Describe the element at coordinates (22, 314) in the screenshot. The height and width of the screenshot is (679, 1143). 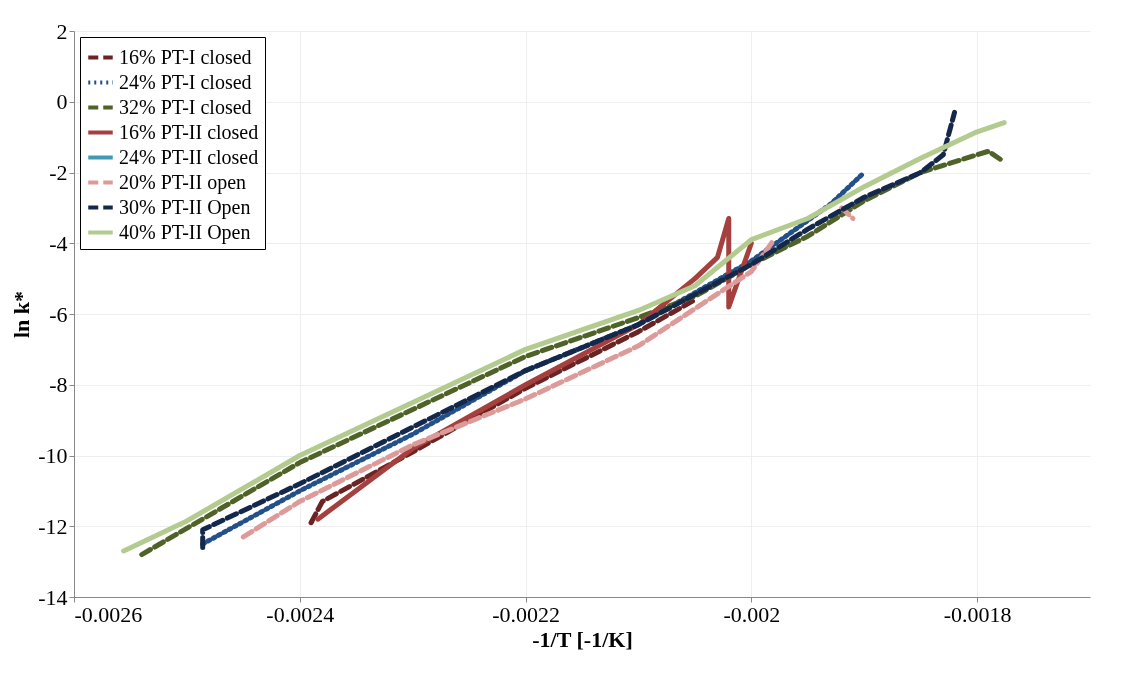
I see `y-axis-title: ln k*` at that location.